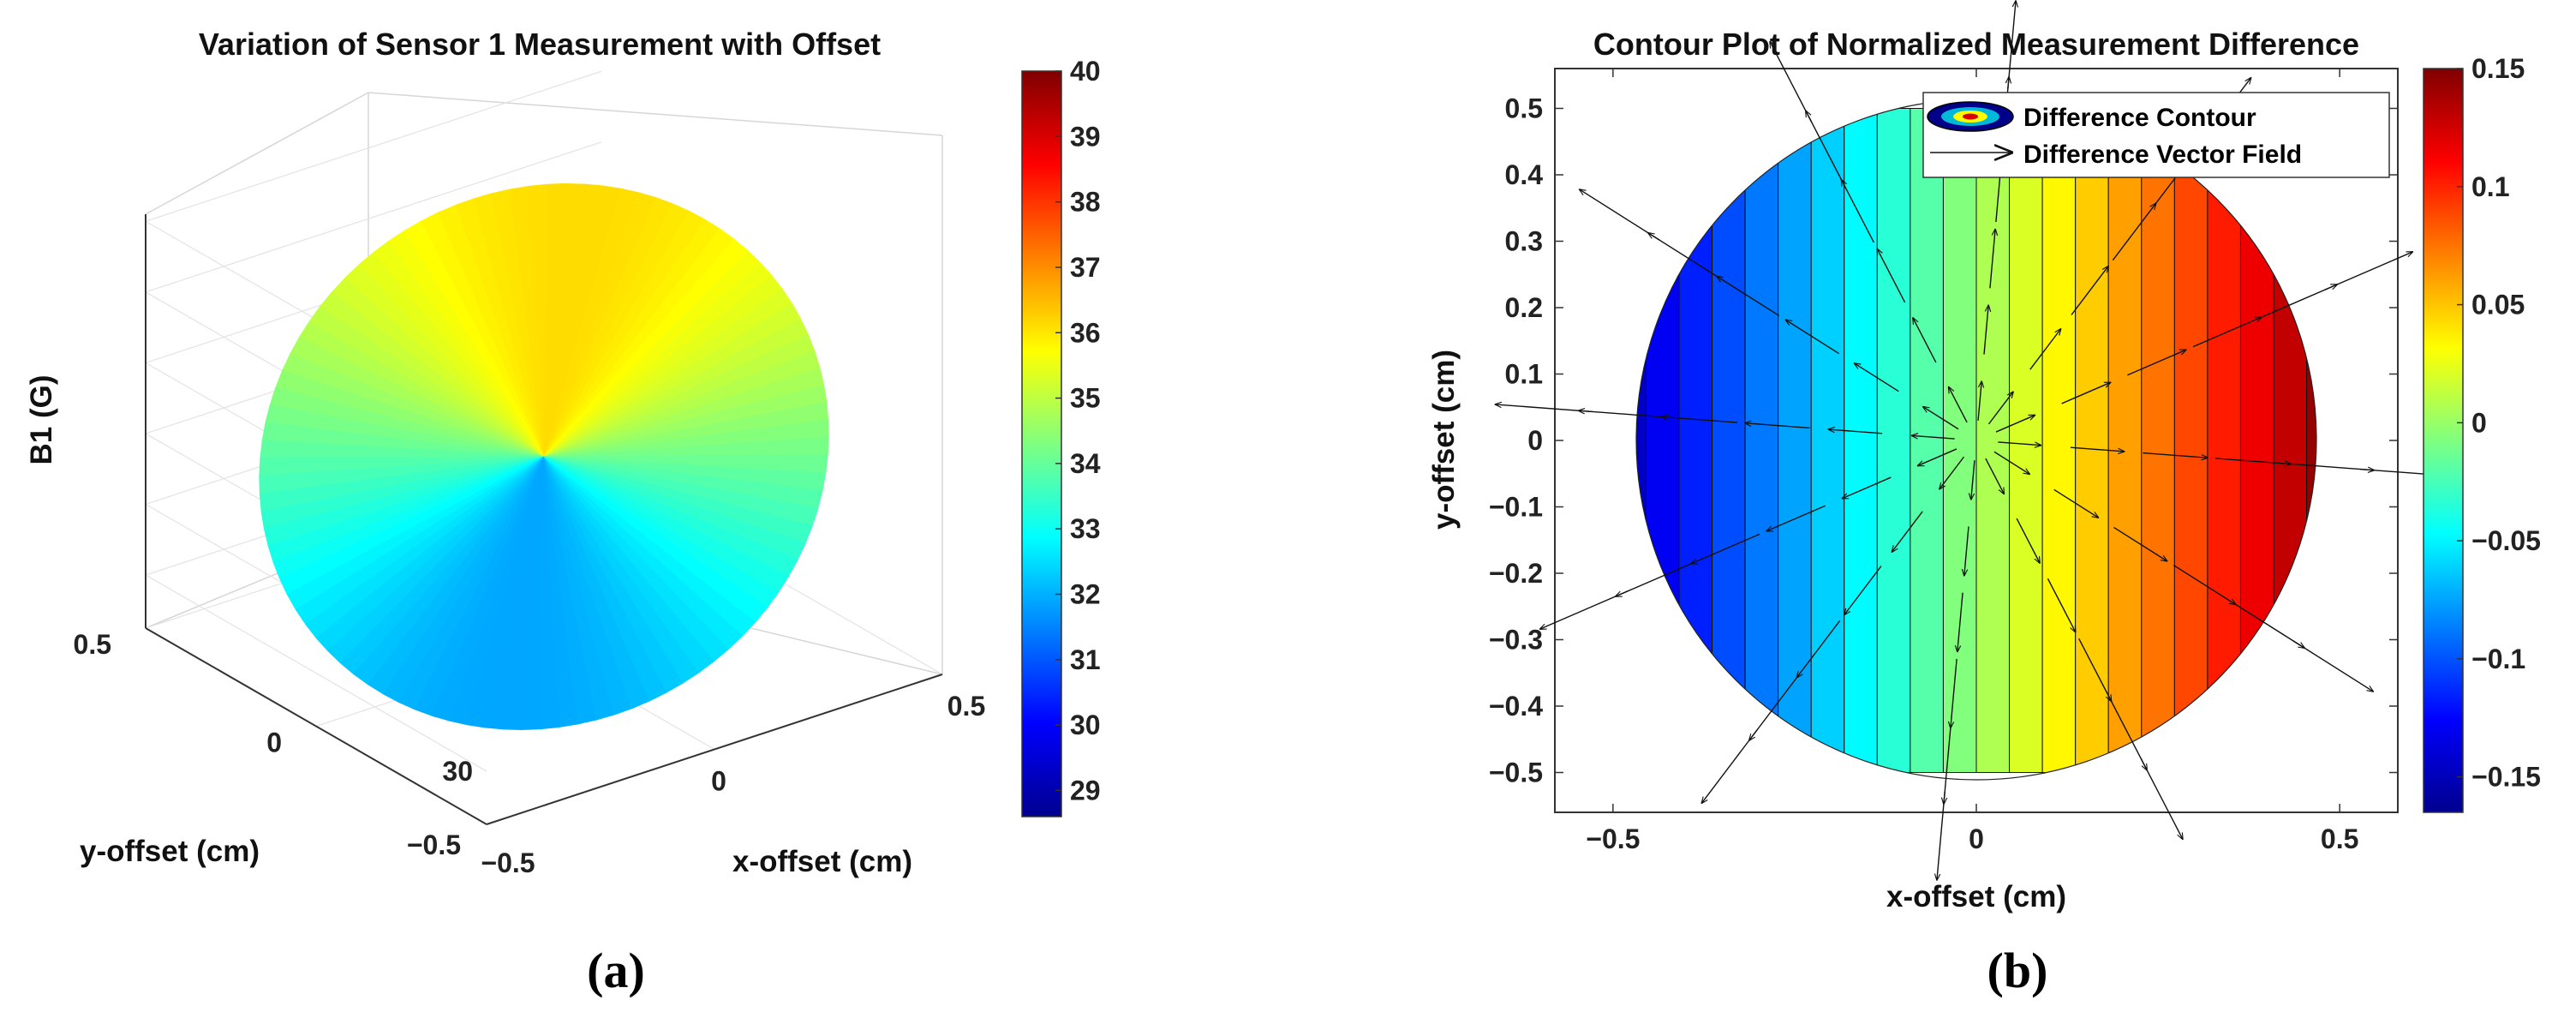 Image resolution: width=2576 pixels, height=1012 pixels. What do you see at coordinates (1535, 440) in the screenshot?
I see `y-tick-label: 0` at bounding box center [1535, 440].